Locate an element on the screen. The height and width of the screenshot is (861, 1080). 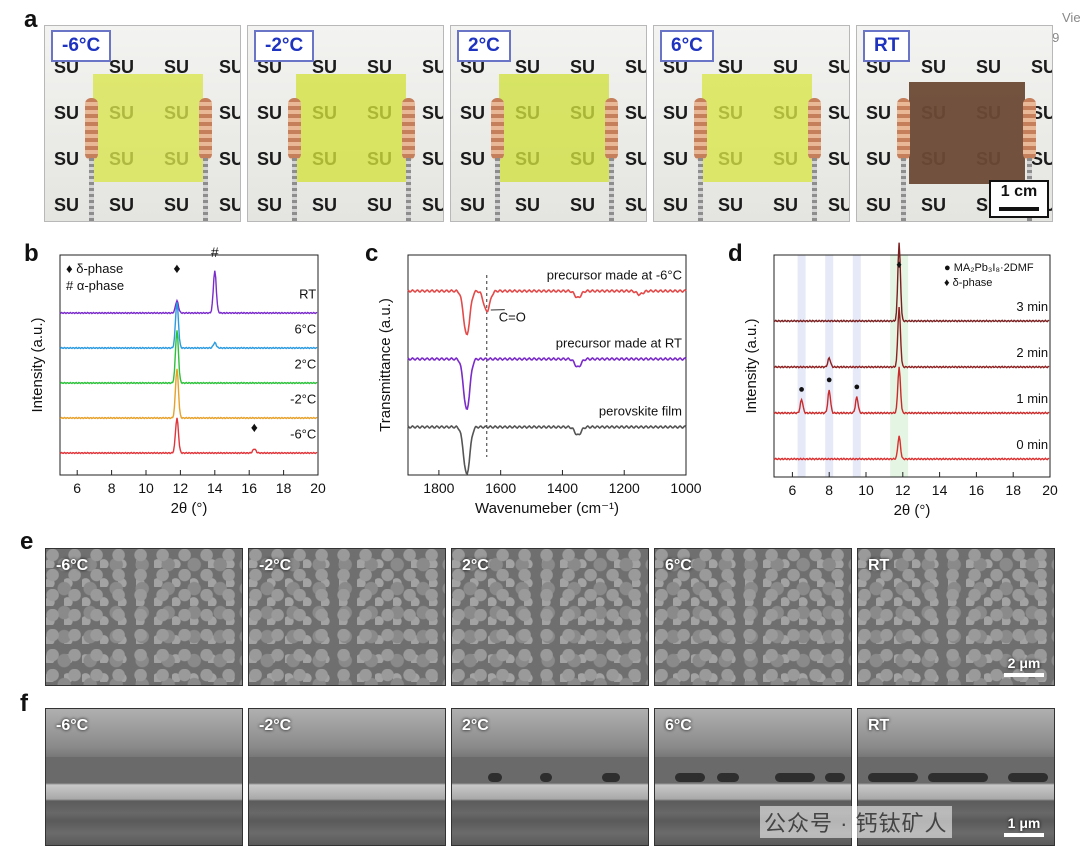
series-label: RT is located at coordinates (307, 293).